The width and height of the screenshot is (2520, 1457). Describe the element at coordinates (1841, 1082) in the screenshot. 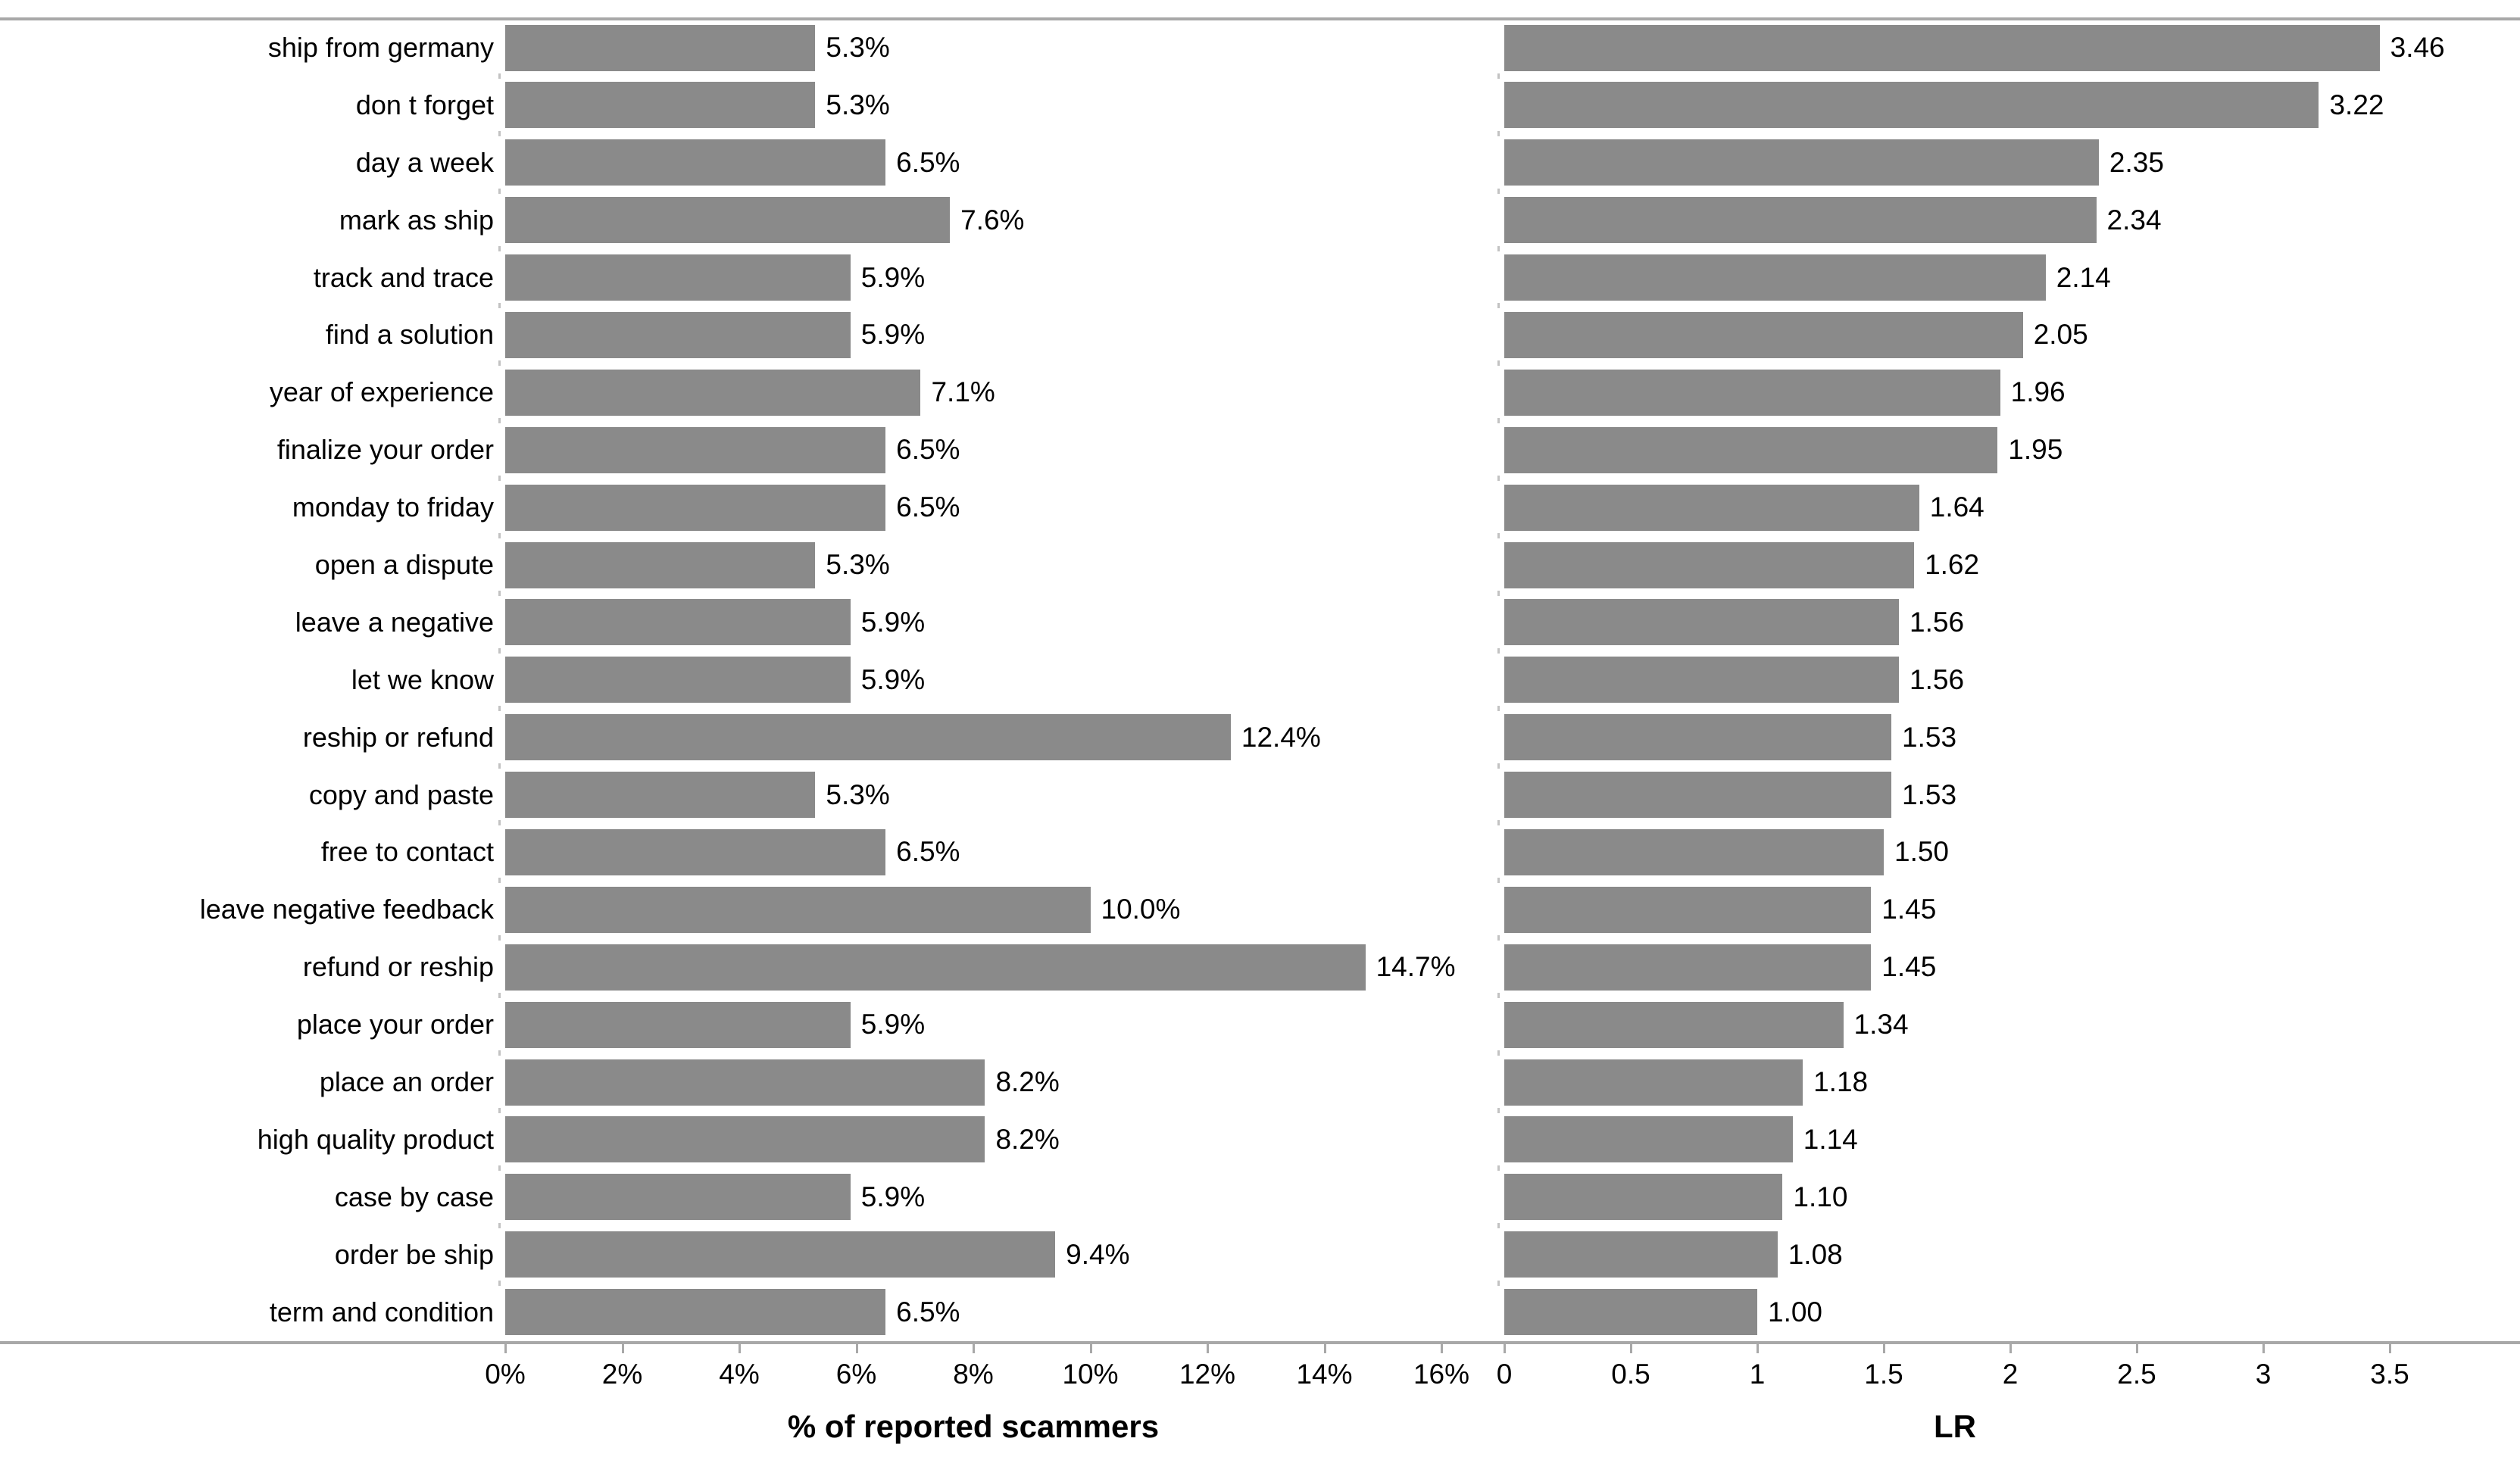

I see `lr-value-label: 1.18` at that location.